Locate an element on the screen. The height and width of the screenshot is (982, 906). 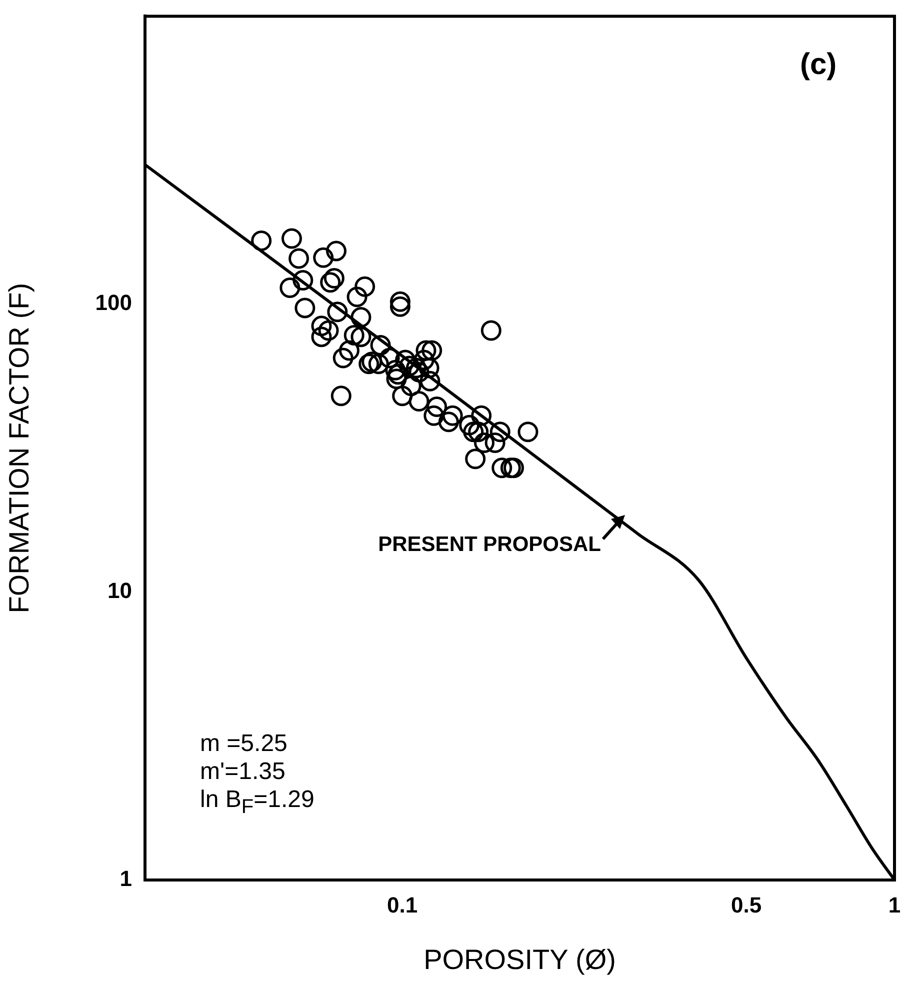
annotation: m'=1.35 is located at coordinates (243, 772).